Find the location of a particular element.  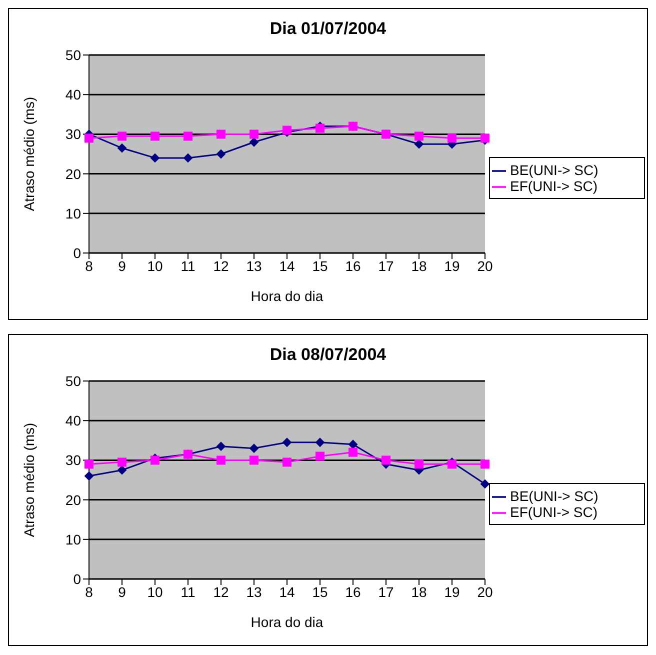

chart-title: Dia 08/07/2004 is located at coordinates (328, 355).